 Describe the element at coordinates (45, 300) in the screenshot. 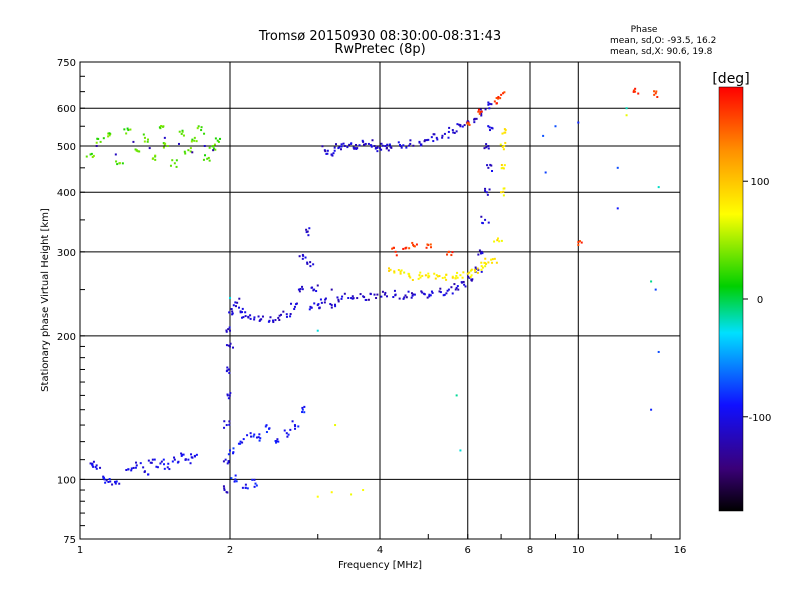

I see `y-axis-label: Stationary phase Virtual Height [km]` at that location.